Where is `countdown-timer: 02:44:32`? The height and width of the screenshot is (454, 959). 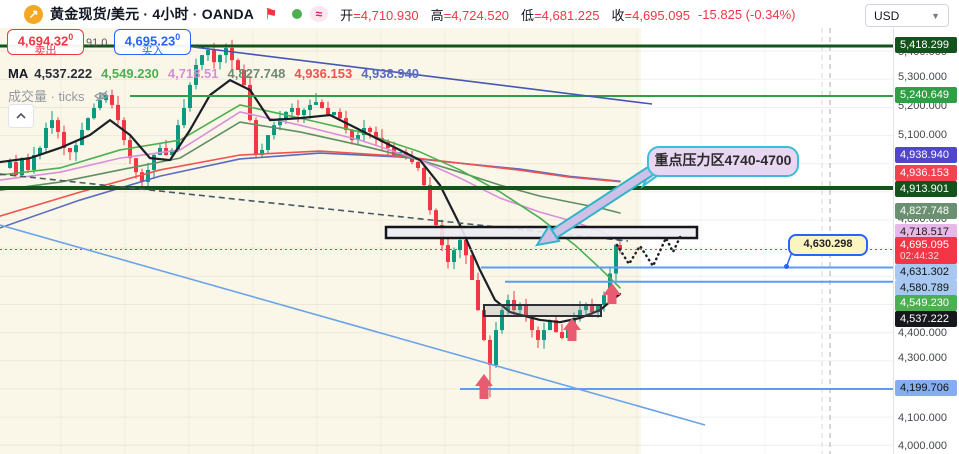
countdown-timer: 02:44:32 is located at coordinates (919, 256).